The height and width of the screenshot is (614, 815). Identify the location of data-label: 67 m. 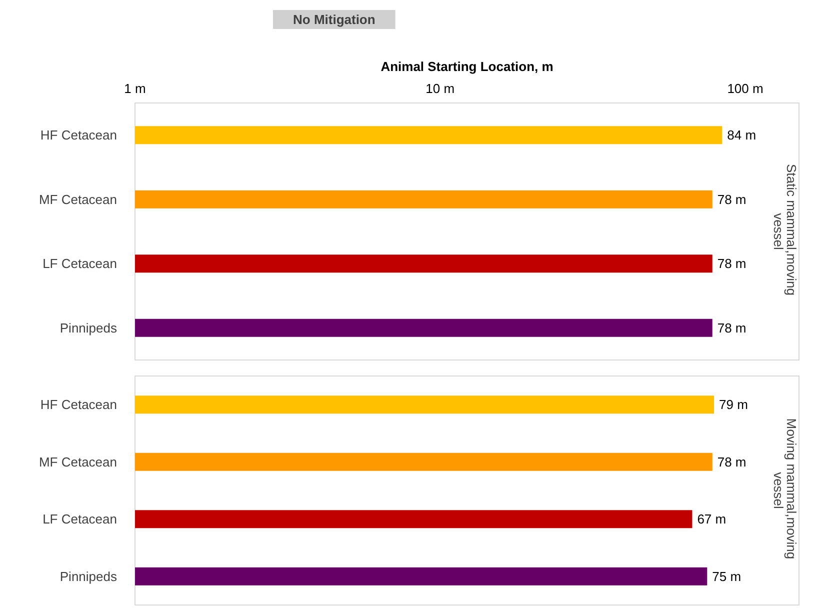
(711, 519).